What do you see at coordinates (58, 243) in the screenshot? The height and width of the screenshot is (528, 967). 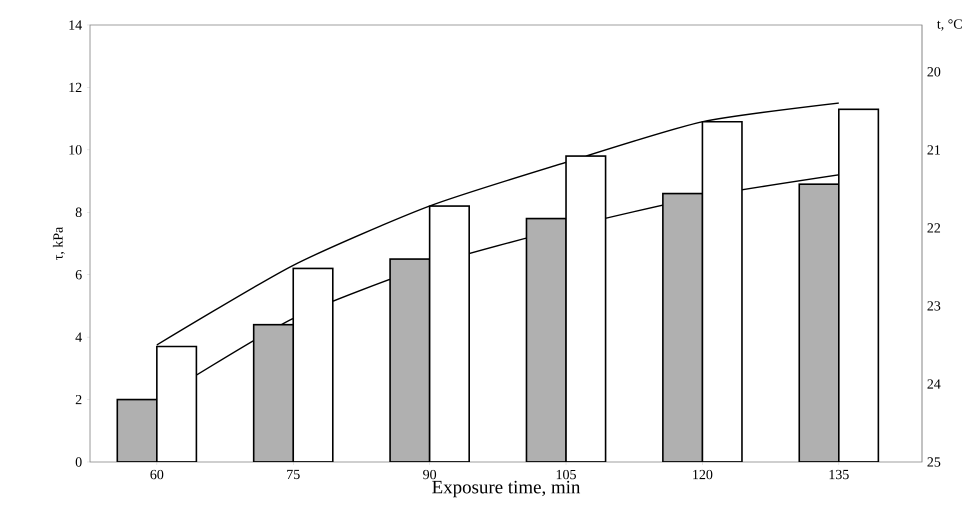 I see `y-axis-title: τ, kPa` at bounding box center [58, 243].